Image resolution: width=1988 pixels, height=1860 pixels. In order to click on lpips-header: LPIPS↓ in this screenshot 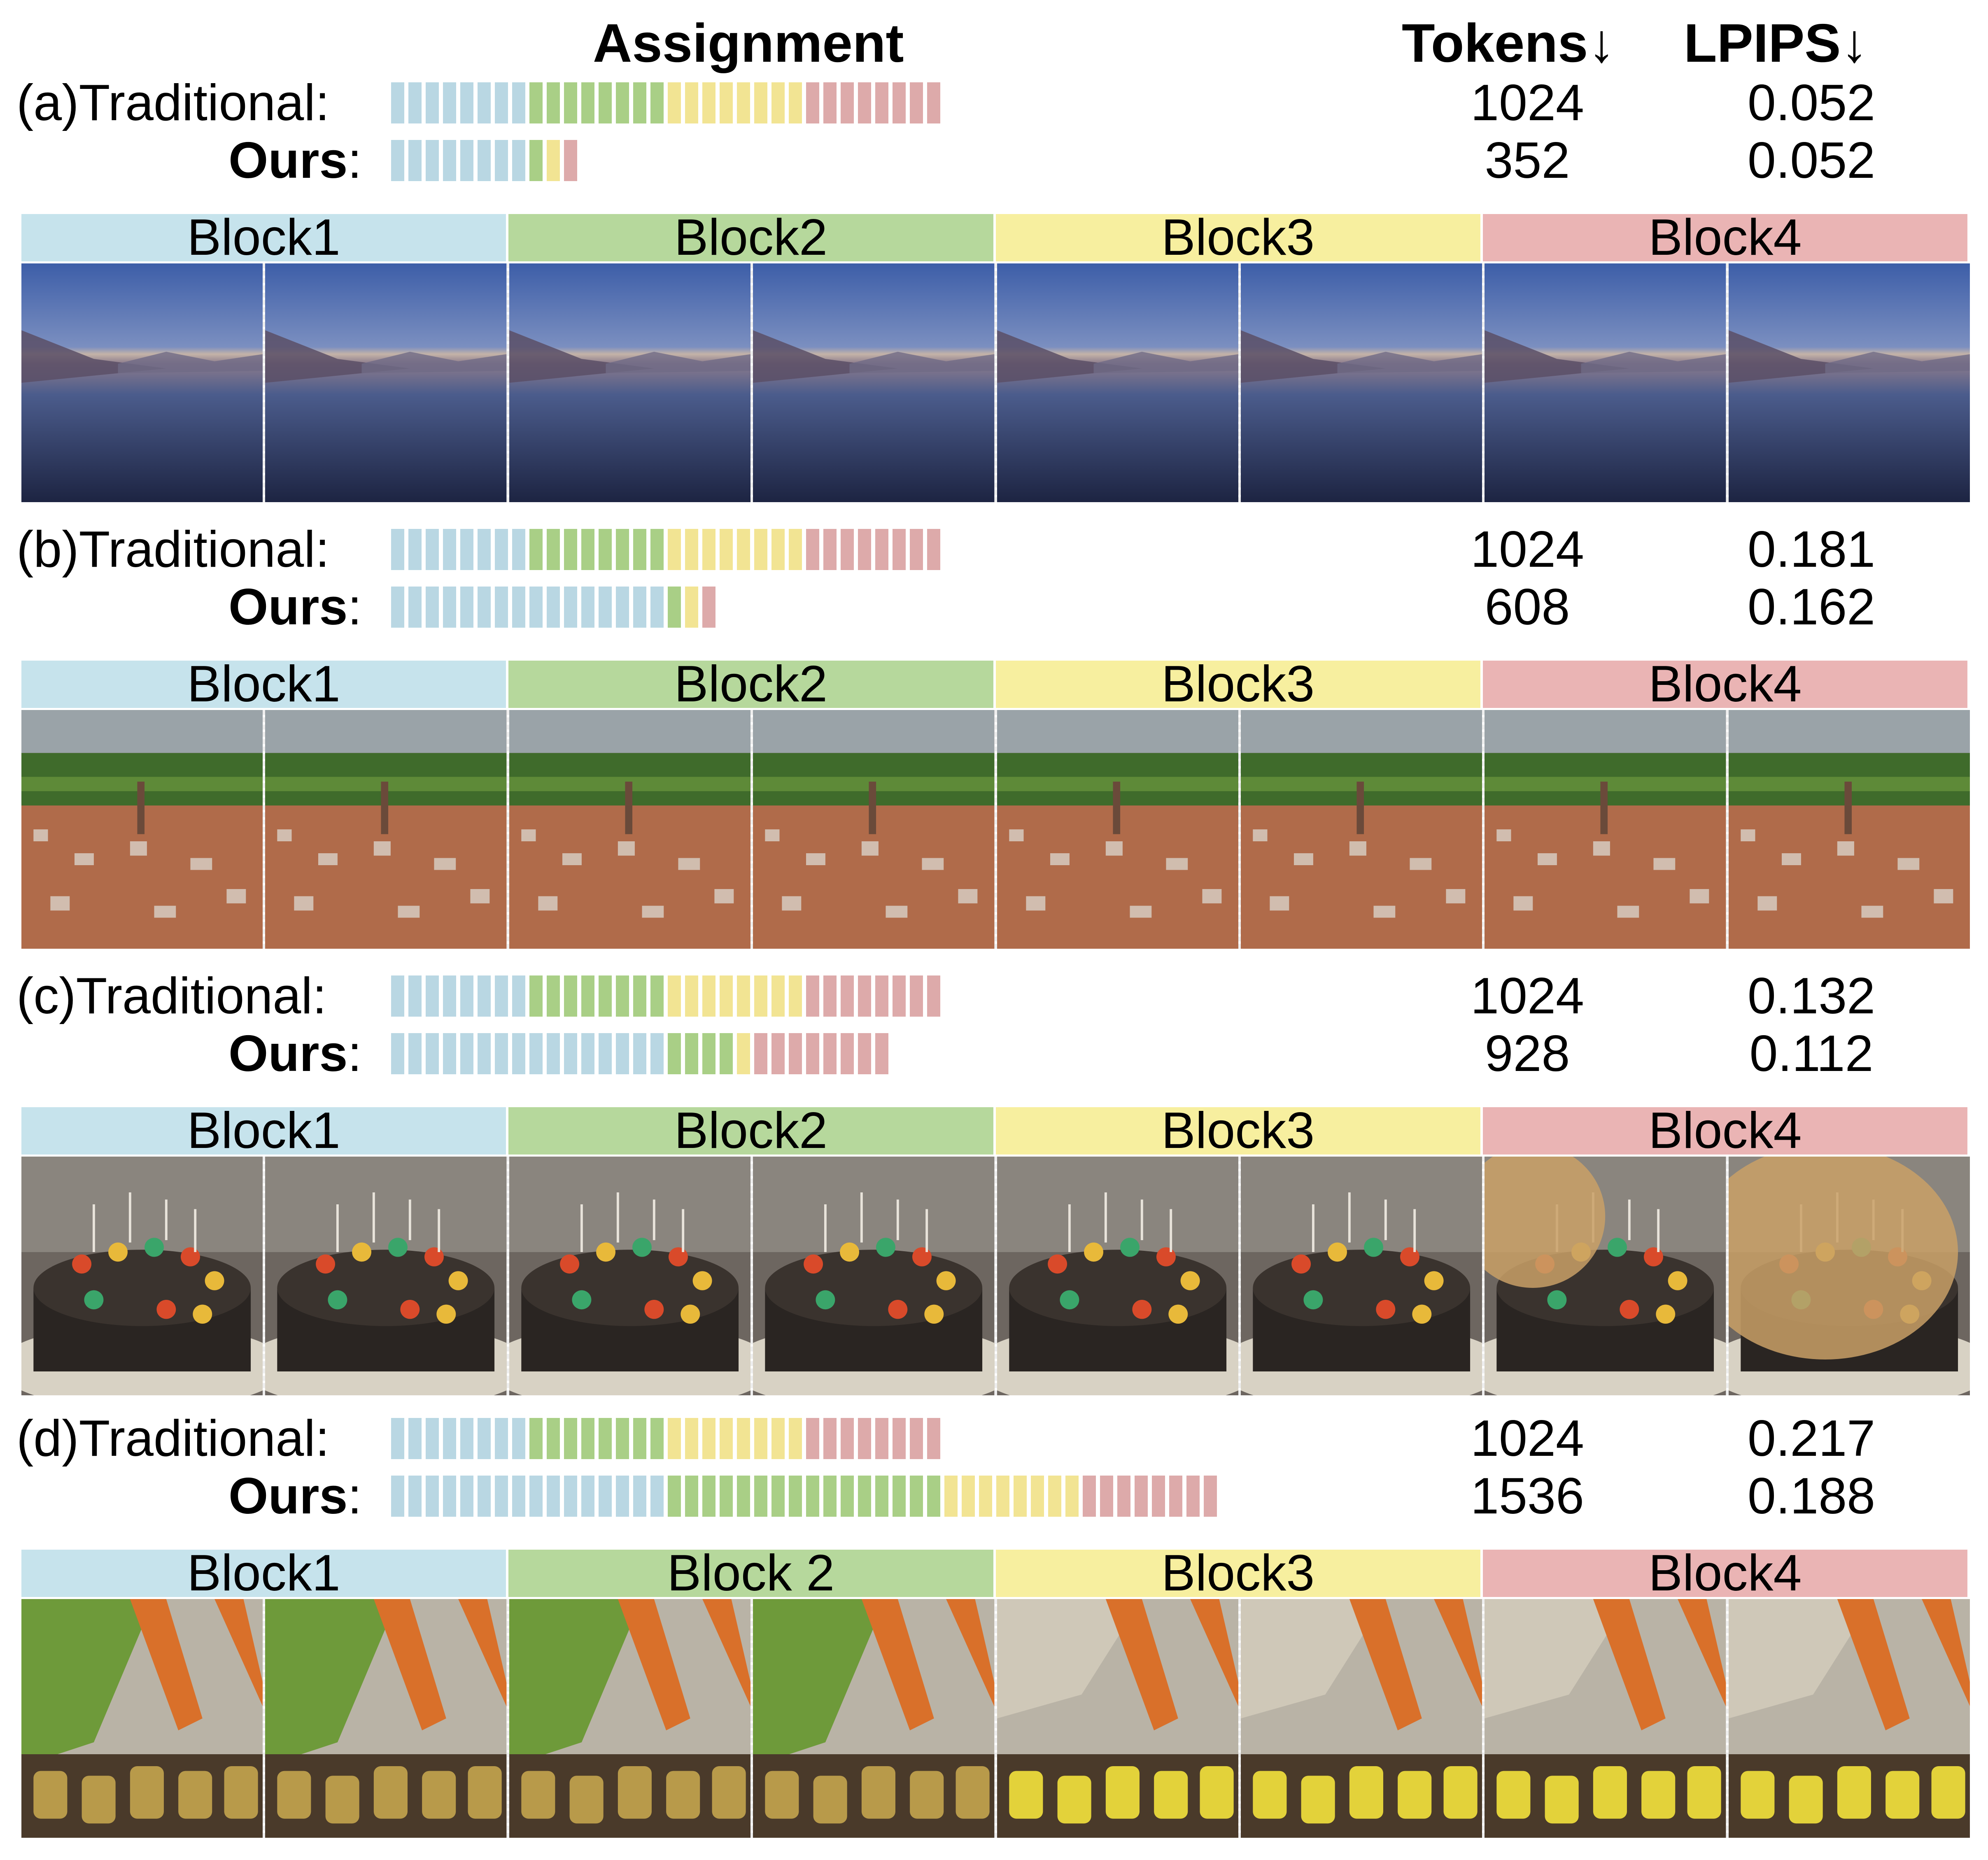, I will do `click(1776, 43)`.